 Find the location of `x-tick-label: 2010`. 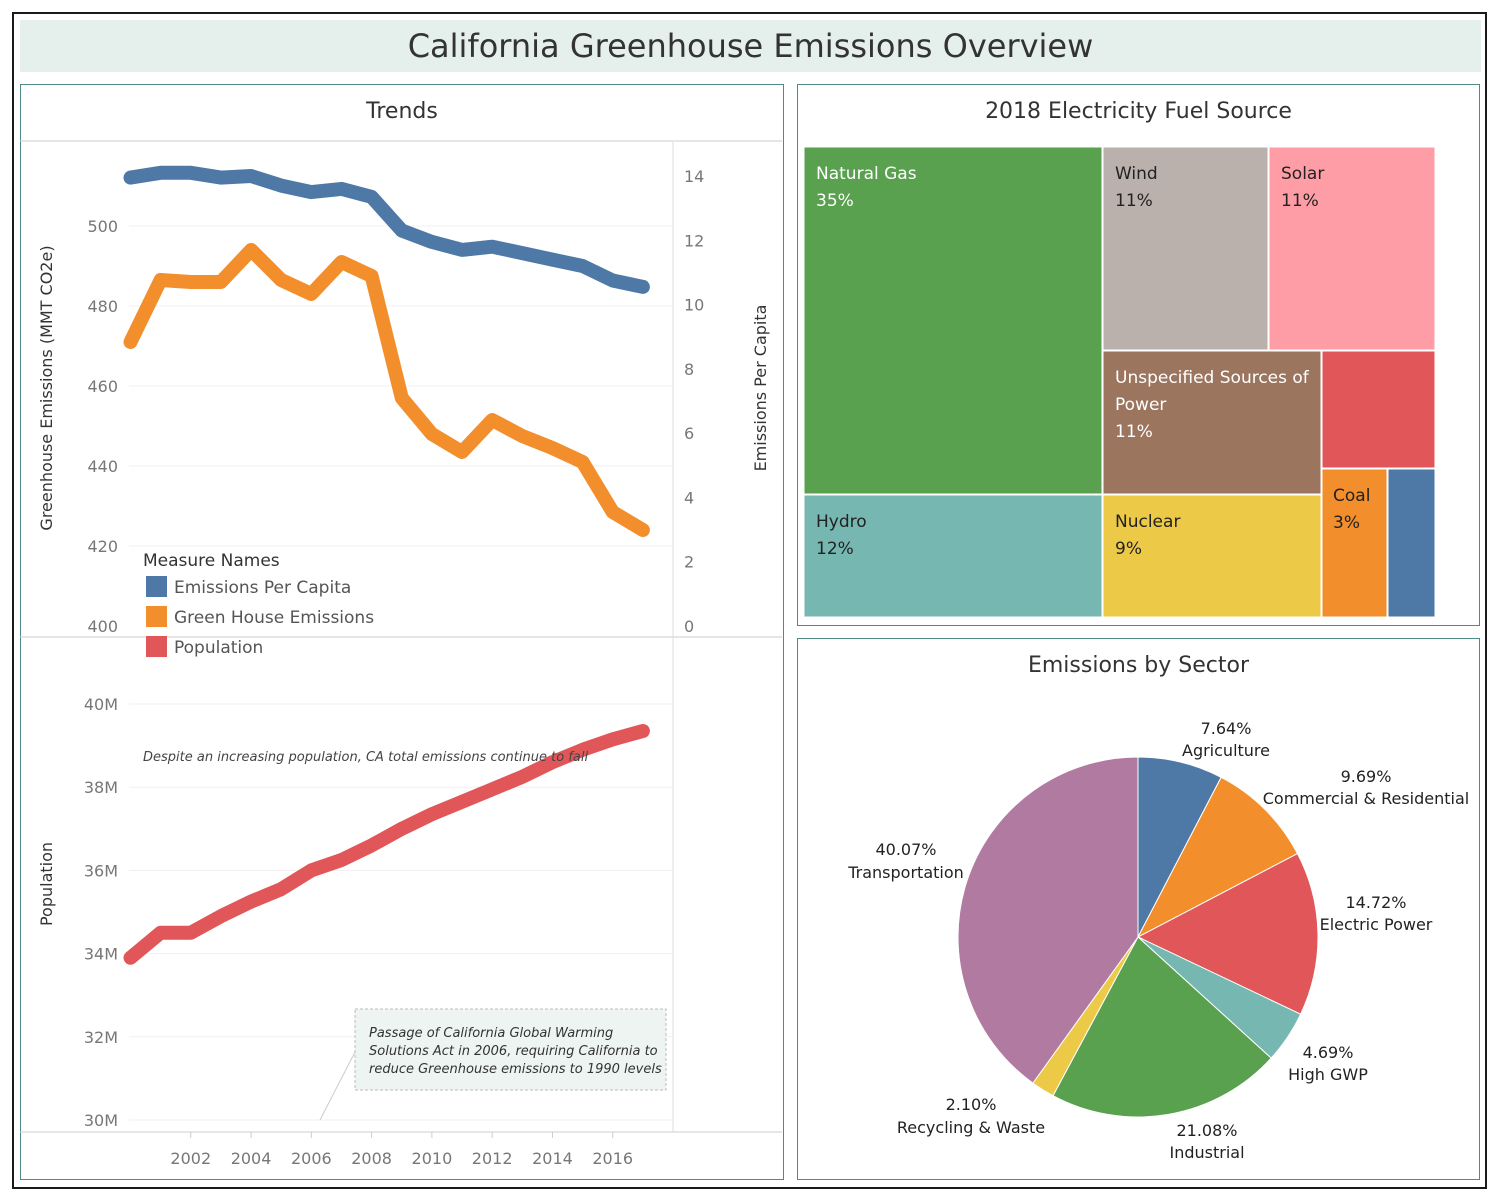

x-tick-label: 2010 is located at coordinates (432, 1158).